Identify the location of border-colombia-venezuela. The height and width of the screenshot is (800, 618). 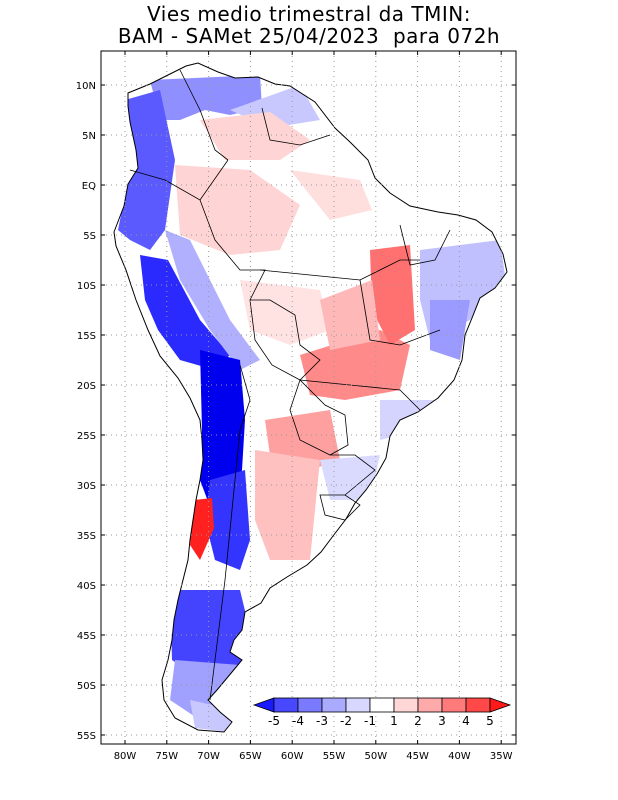
(204, 115).